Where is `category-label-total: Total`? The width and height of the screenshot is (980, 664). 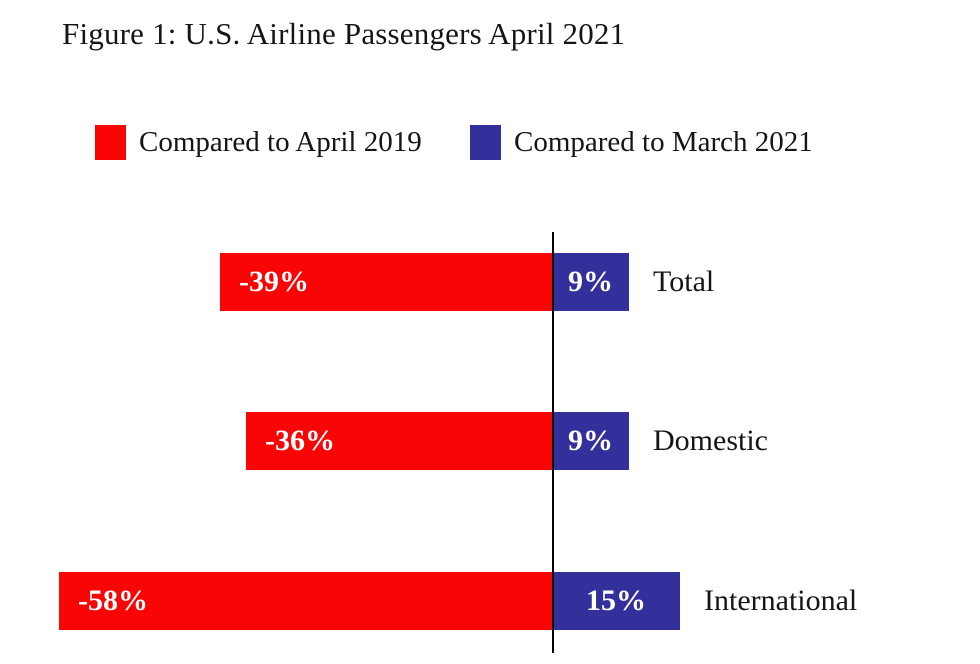 category-label-total: Total is located at coordinates (684, 281).